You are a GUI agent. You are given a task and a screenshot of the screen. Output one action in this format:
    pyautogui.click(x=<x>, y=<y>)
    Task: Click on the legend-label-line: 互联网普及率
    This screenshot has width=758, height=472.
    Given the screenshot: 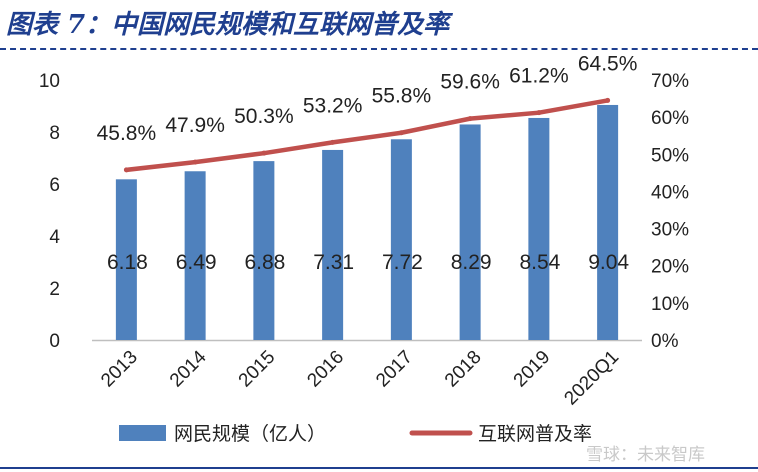 What is the action you would take?
    pyautogui.click(x=535, y=434)
    